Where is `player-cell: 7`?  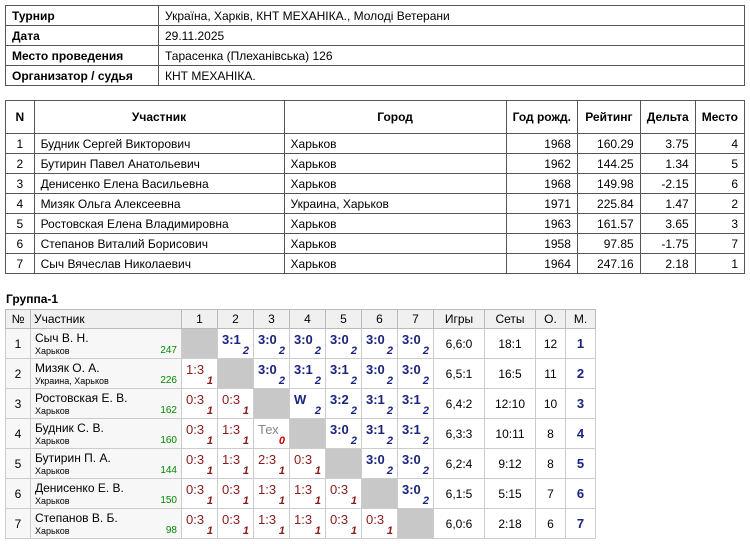
player-cell: 7 is located at coordinates (20, 263).